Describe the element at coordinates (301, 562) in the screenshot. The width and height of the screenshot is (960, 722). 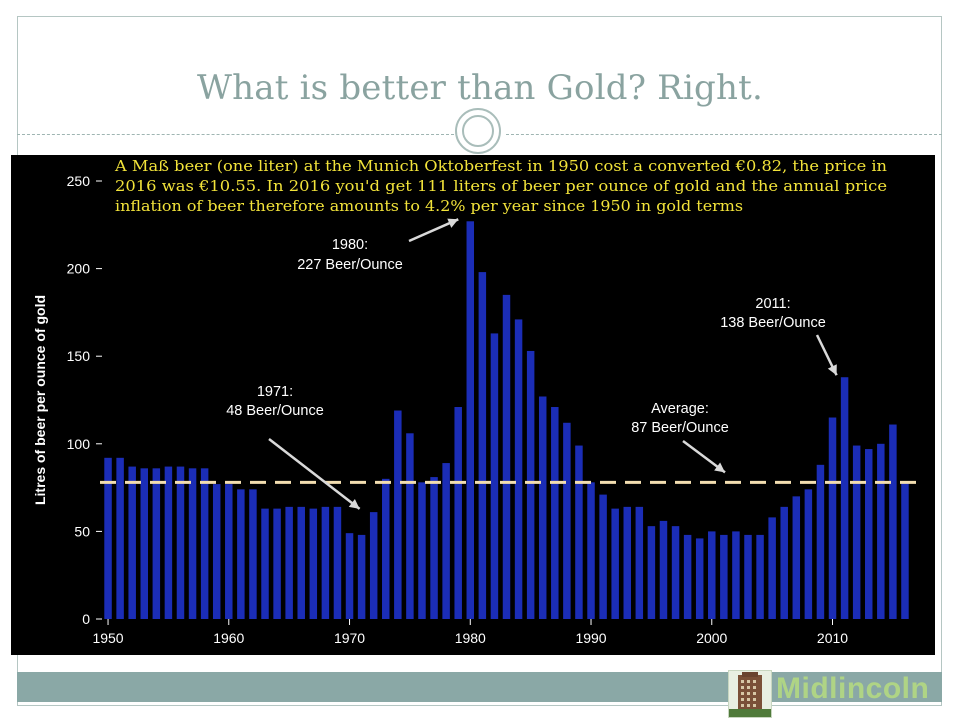
I see `bar-1966` at that location.